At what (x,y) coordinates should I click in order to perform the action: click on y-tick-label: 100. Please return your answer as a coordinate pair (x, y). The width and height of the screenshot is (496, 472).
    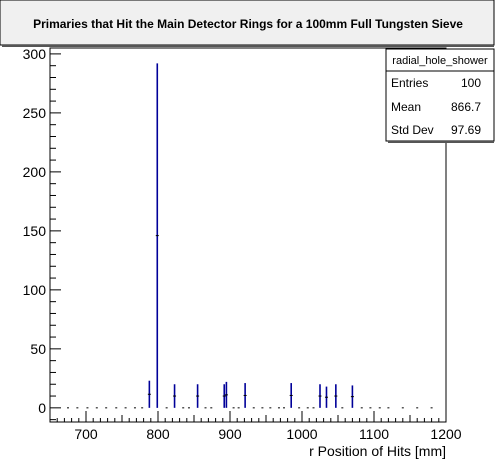
    Looking at the image, I should click on (35, 290).